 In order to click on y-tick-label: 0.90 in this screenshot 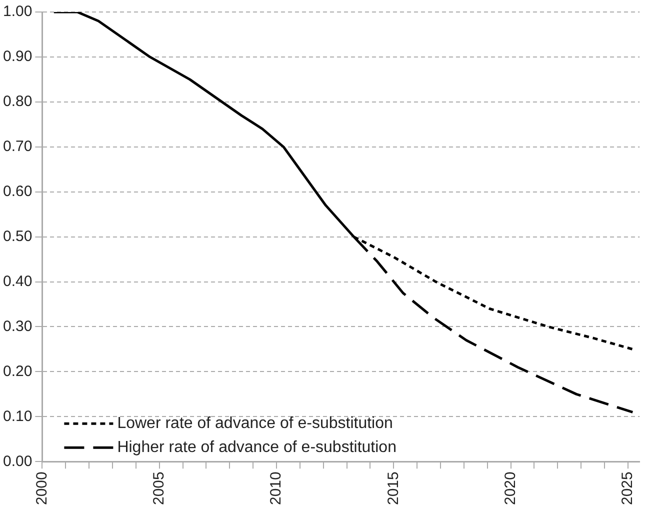, I will do `click(17, 57)`.